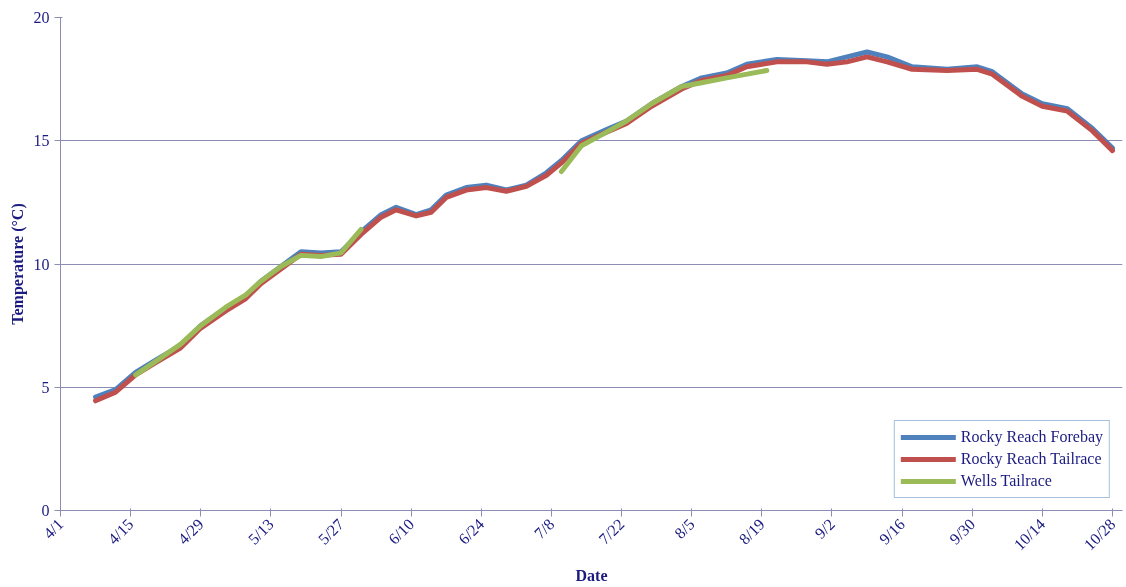 The image size is (1126, 587). I want to click on x-tick-label: 6/24, so click(471, 531).